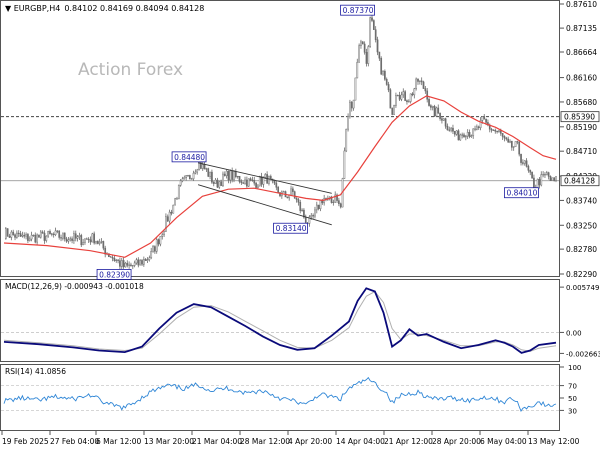 This screenshot has height=454, width=600. Describe the element at coordinates (74, 286) in the screenshot. I see `macd-label: MACD(12,26,9) -0.000943 -0.001018` at that location.